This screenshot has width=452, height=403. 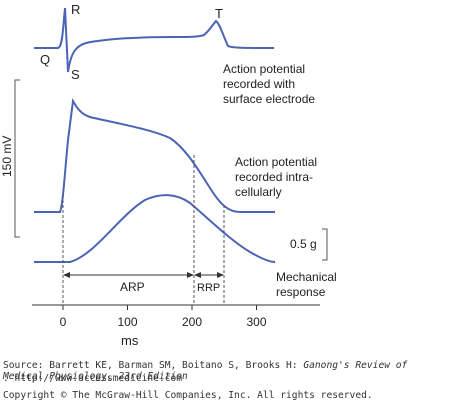 I want to click on intra-label-line-3: cellularly, so click(x=258, y=192).